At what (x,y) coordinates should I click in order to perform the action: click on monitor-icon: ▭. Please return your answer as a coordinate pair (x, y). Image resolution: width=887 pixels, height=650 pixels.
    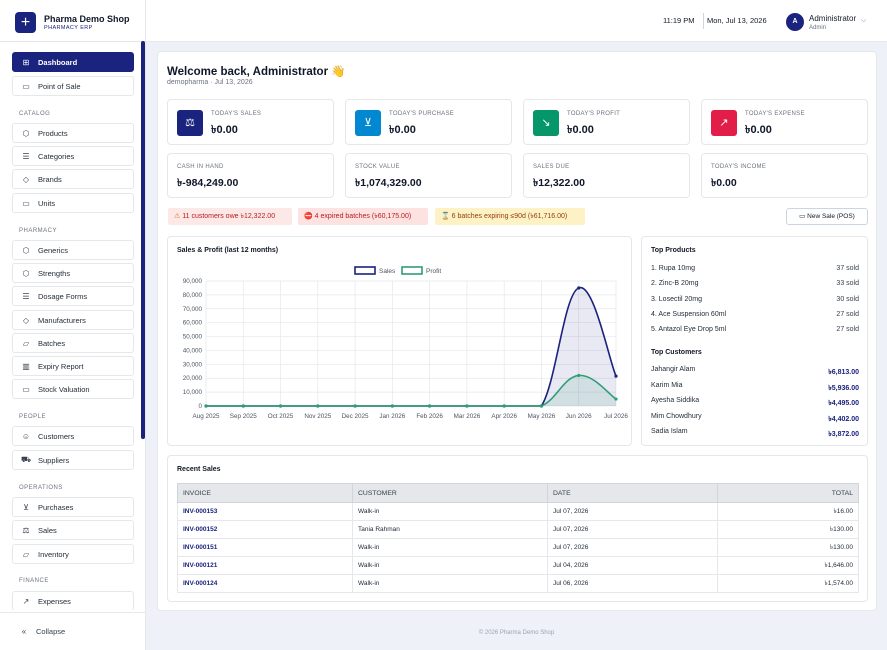
    Looking at the image, I should click on (802, 216).